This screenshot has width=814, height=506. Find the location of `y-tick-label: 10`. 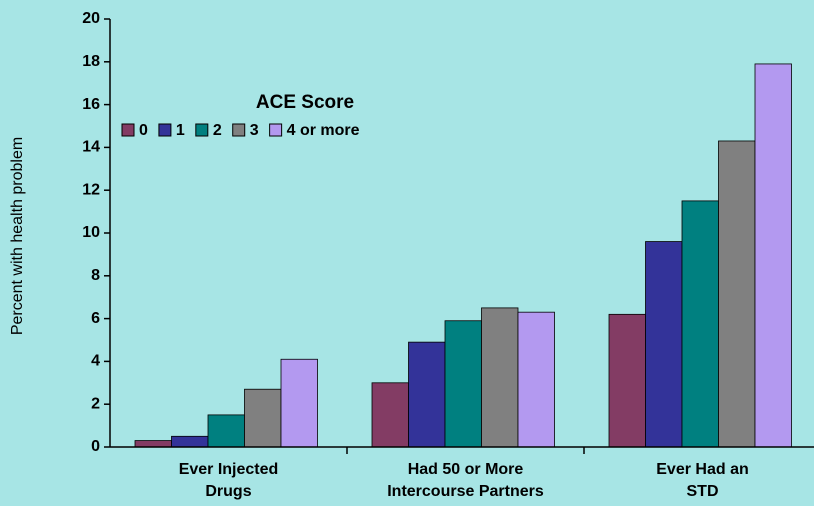

y-tick-label: 10 is located at coordinates (91, 232).